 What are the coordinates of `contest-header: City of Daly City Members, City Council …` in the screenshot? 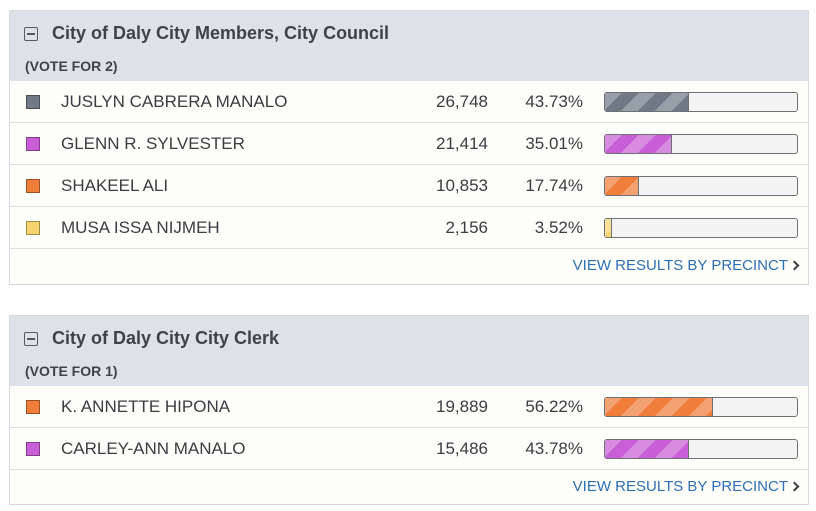 It's located at (409, 46).